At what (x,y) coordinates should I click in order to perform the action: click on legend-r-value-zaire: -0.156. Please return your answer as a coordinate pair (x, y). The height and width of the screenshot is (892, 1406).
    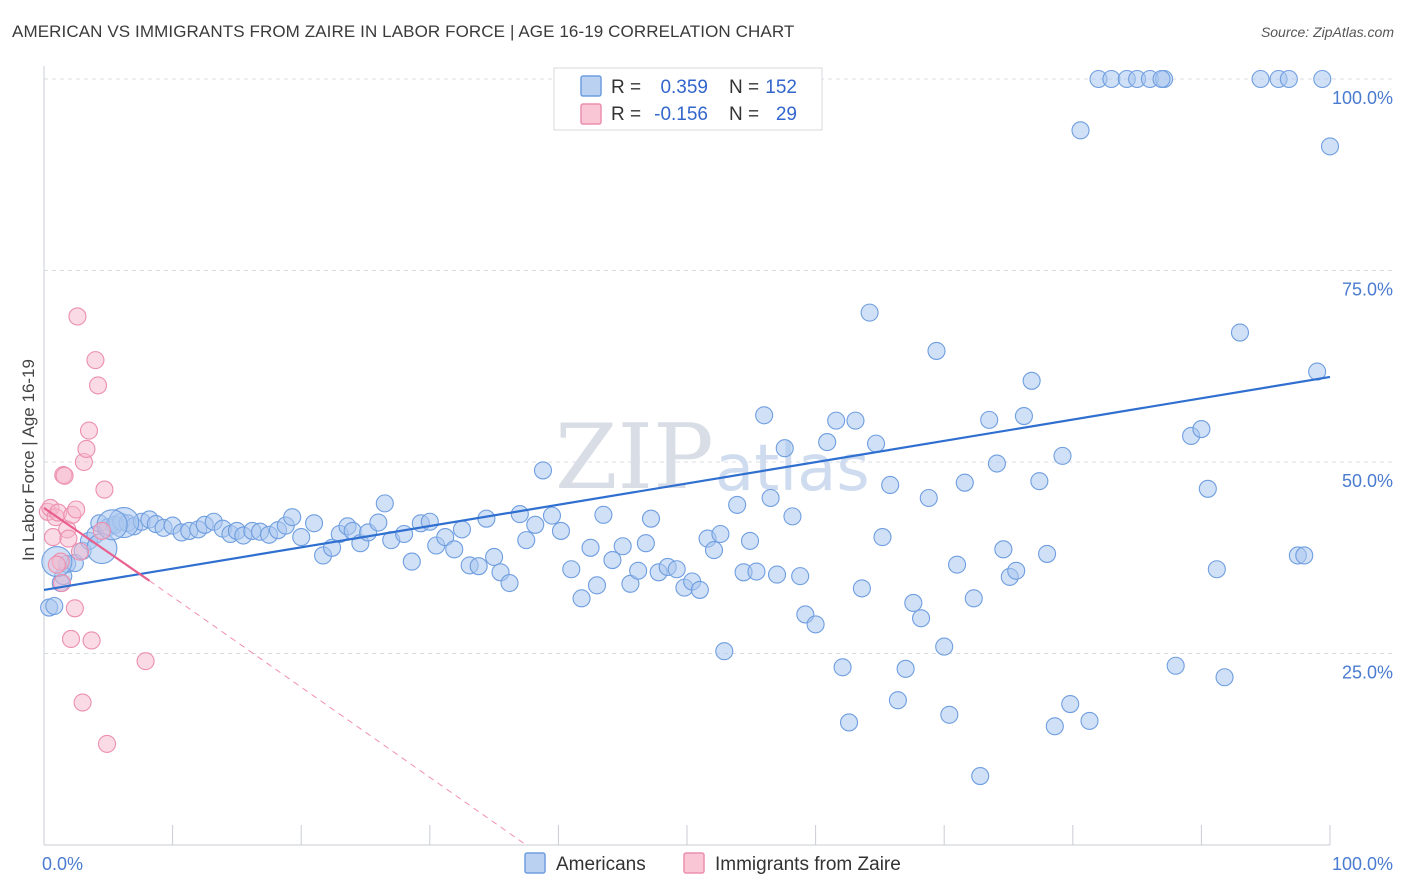
    Looking at the image, I should click on (681, 114).